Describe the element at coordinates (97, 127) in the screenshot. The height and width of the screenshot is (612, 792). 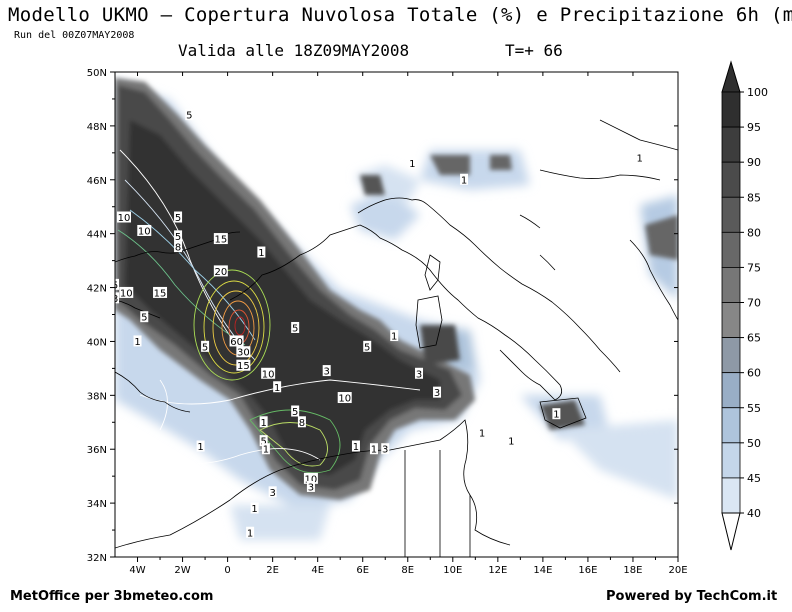
I see `lat-tick-label: 48N` at that location.